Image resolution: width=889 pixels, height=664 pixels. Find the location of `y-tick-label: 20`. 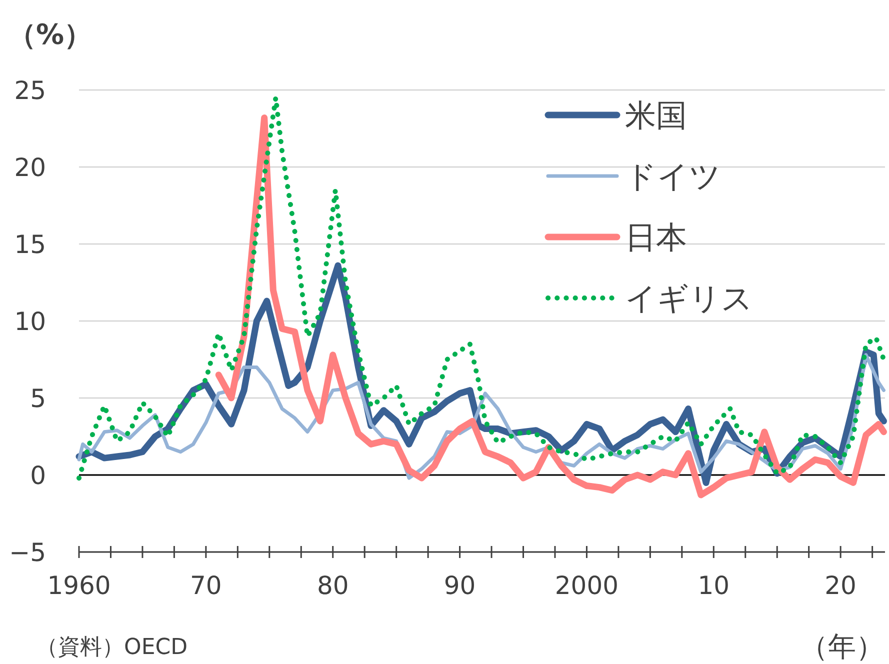

y-tick-label: 20 is located at coordinates (30, 167).